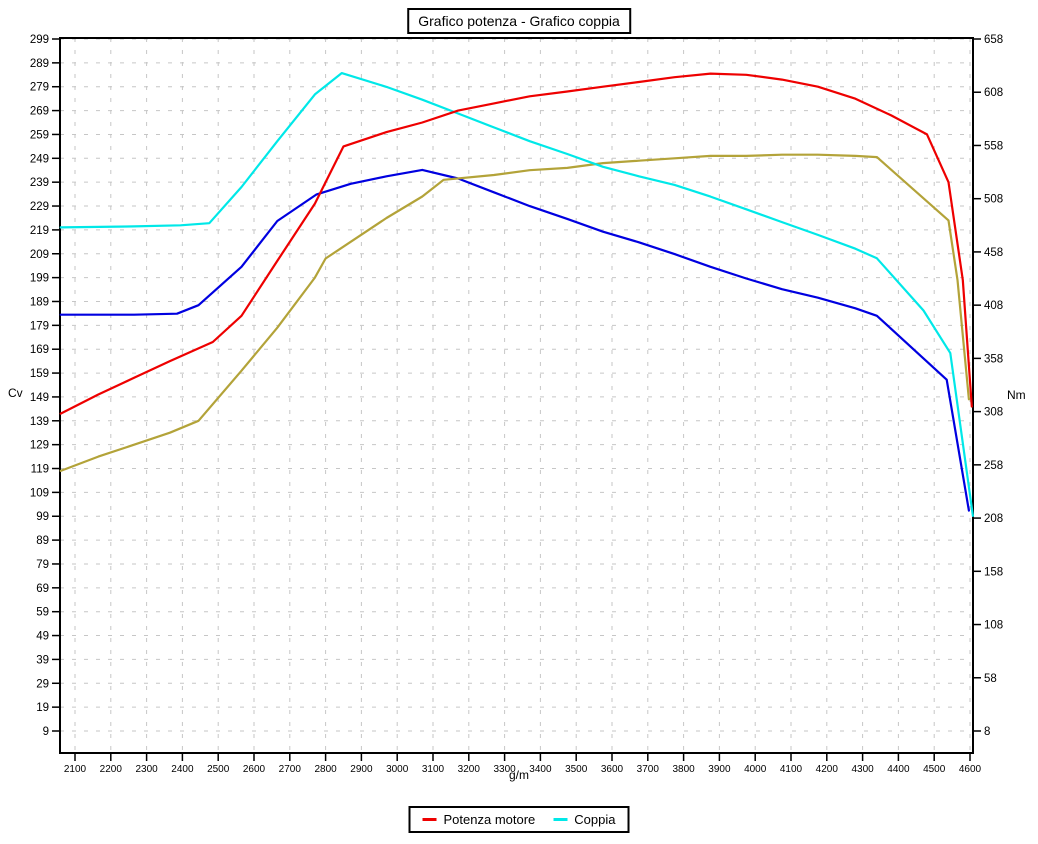 This screenshot has width=1038, height=844. What do you see at coordinates (361, 769) in the screenshot?
I see `svg-text: 2900` at bounding box center [361, 769].